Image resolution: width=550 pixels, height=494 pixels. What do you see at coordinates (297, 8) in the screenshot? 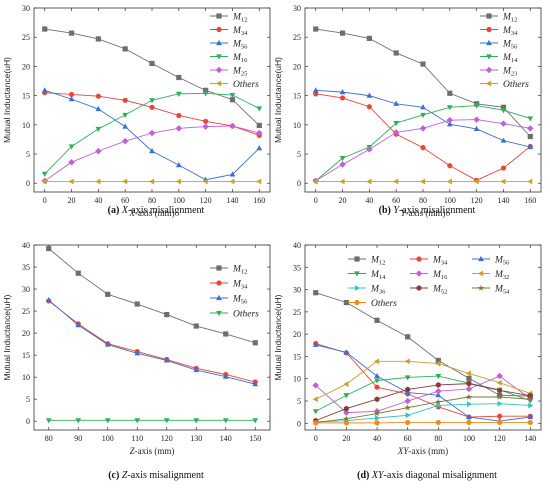
I see `y-tick-label: 30` at bounding box center [297, 8].